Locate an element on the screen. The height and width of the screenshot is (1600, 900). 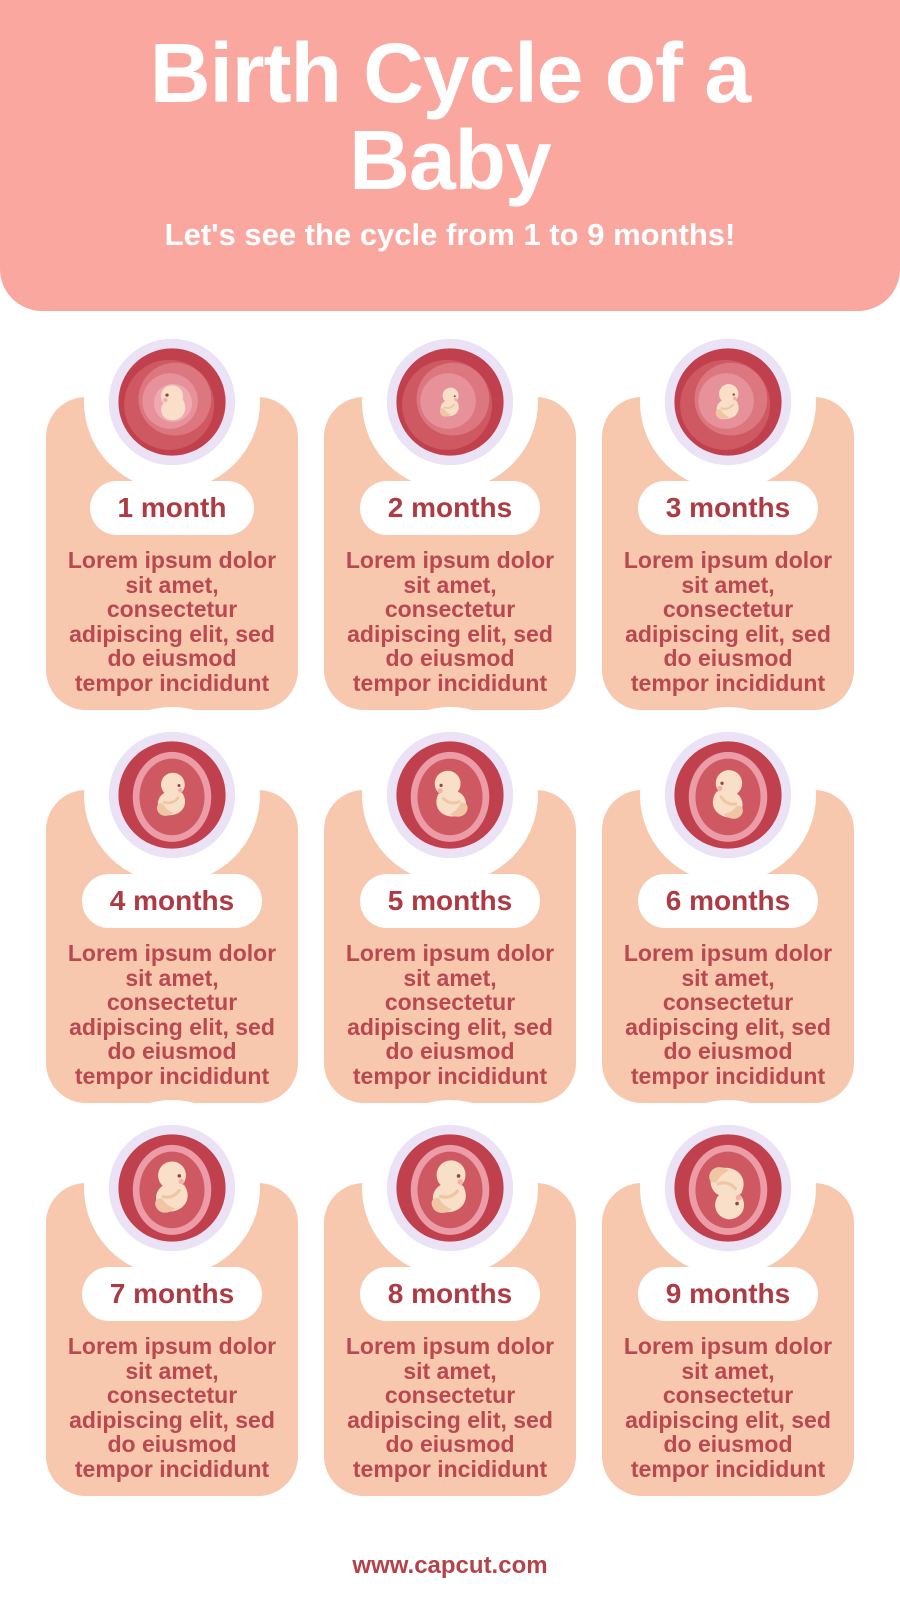
month-label: 8 months is located at coordinates (450, 1293).